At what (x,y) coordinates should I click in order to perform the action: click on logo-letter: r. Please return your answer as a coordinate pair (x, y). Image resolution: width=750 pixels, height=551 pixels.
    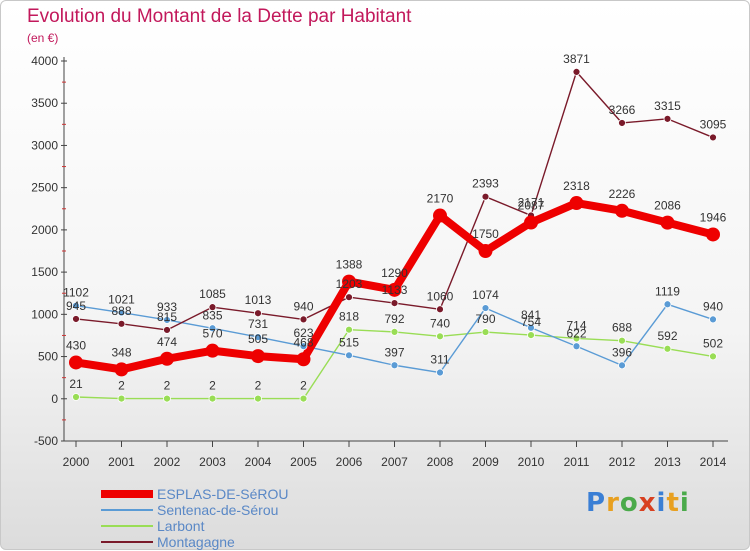
    Looking at the image, I should click on (613, 503).